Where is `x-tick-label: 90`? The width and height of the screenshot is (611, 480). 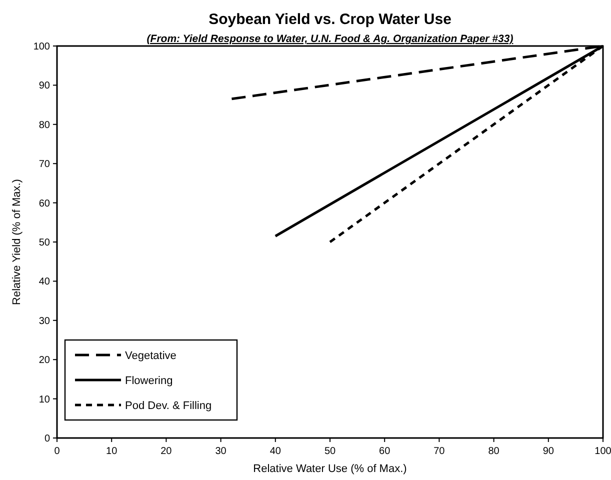 x-tick-label: 90 is located at coordinates (548, 451).